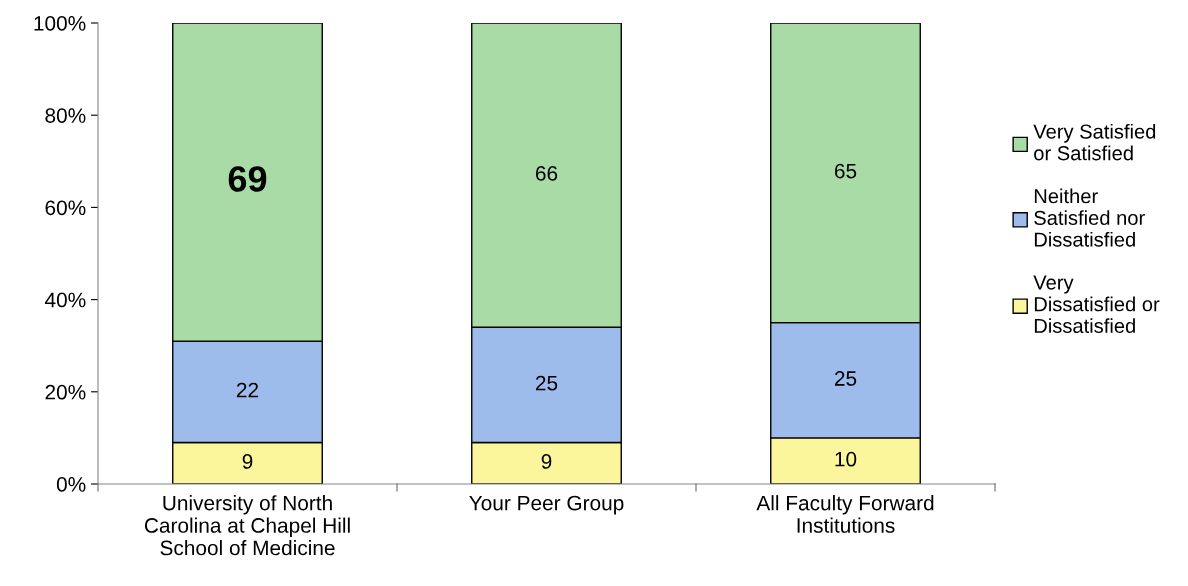 The height and width of the screenshot is (586, 1188). What do you see at coordinates (65, 300) in the screenshot?
I see `y-tick-label: 40%` at bounding box center [65, 300].